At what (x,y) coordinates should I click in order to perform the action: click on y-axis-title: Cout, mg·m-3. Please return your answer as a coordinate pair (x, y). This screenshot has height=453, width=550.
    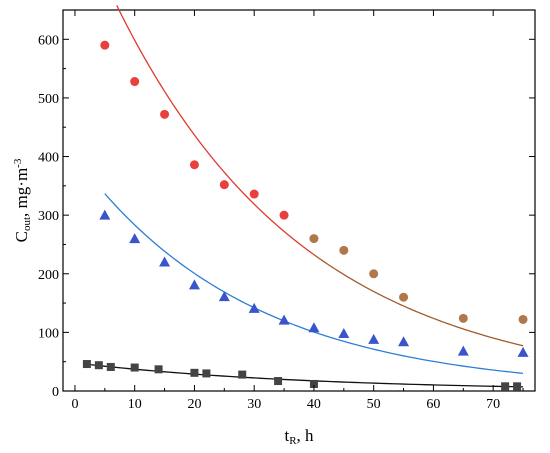
    Looking at the image, I should click on (22, 200).